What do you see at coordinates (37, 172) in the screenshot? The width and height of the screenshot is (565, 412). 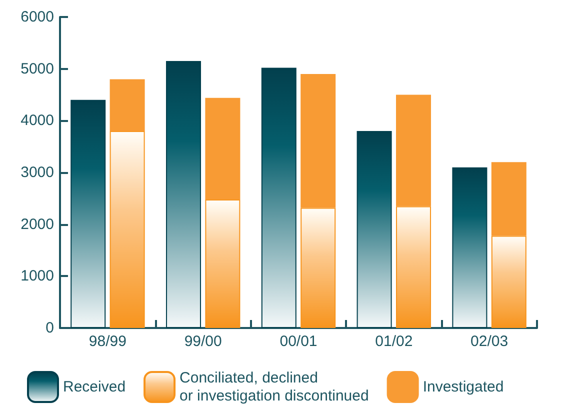 I see `y-tick-label: 3000` at bounding box center [37, 172].